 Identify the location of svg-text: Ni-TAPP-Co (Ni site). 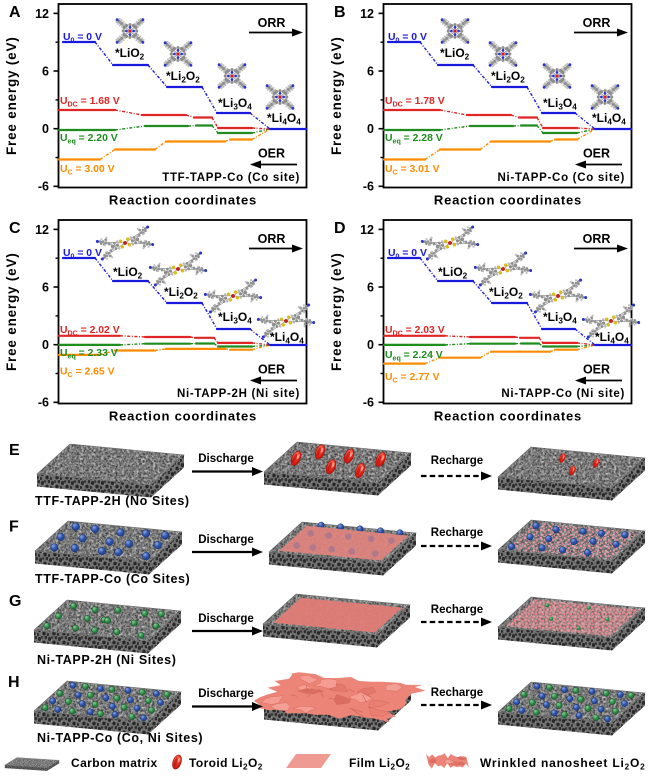
(563, 394).